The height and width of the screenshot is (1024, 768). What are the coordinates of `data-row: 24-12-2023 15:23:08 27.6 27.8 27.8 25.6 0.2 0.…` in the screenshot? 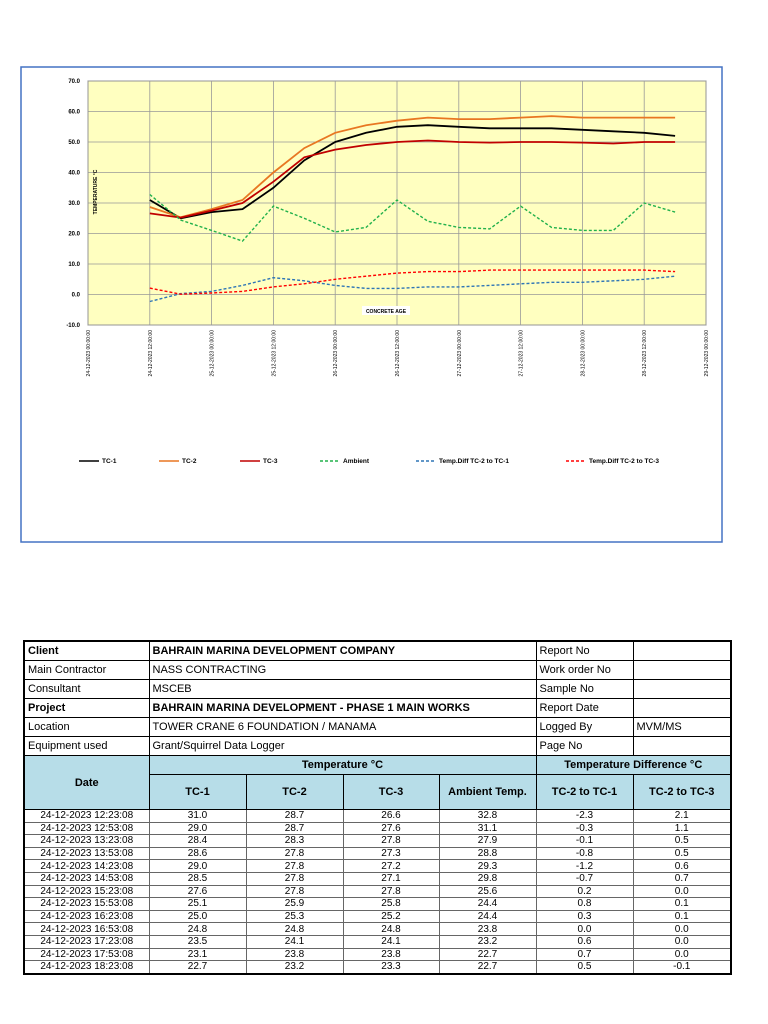 It's located at (377, 891).